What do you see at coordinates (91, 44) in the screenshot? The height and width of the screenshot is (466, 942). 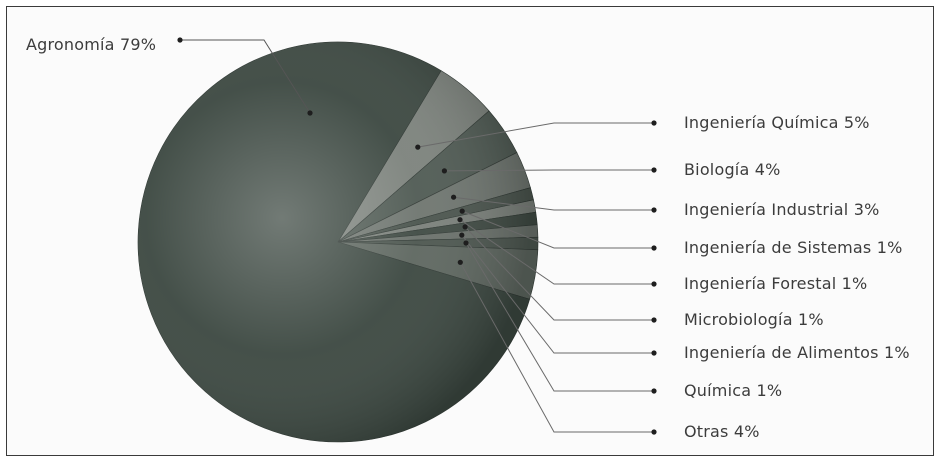 I see `slice-label-agronomia-79: Agronomía 79%` at bounding box center [91, 44].